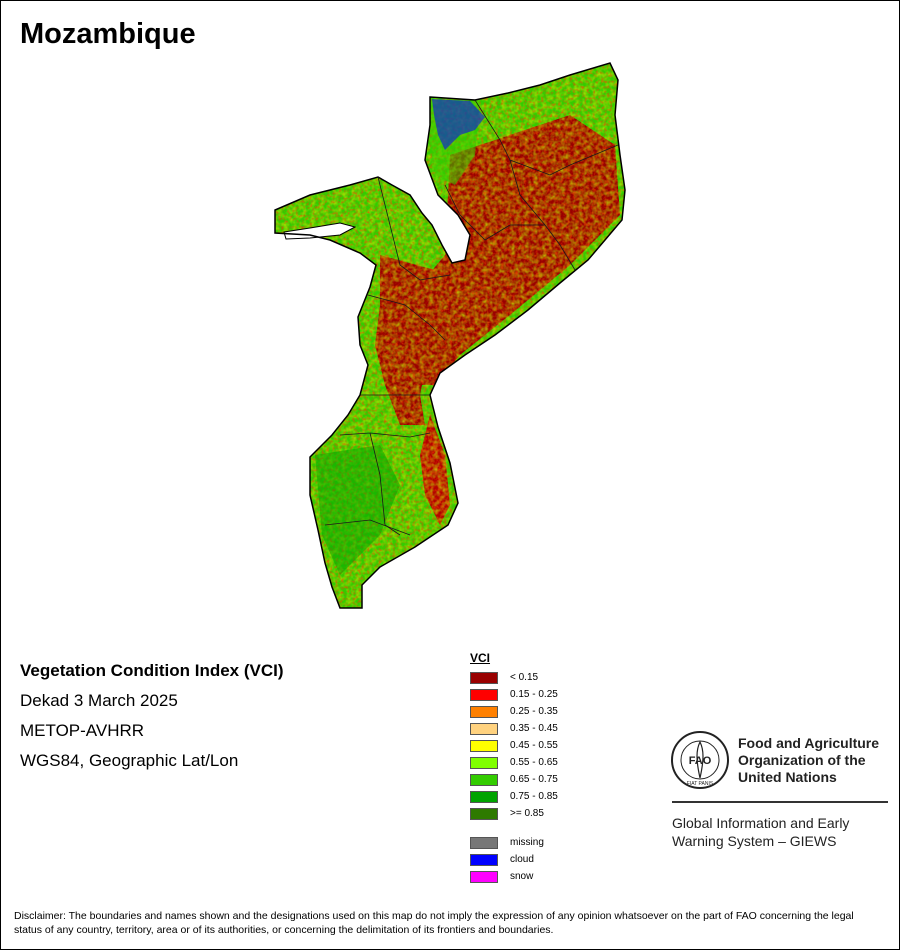 The height and width of the screenshot is (950, 900). I want to click on legend-class-label: 0.35 - 0.45, so click(534, 728).